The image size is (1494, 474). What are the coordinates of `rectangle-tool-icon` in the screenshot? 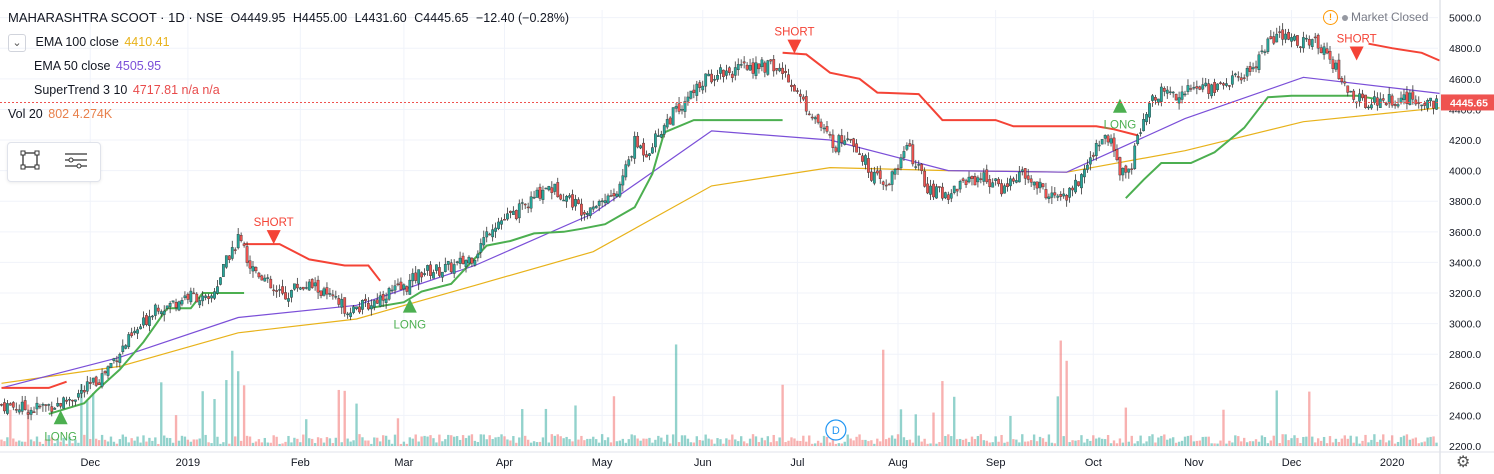 It's located at (30, 162).